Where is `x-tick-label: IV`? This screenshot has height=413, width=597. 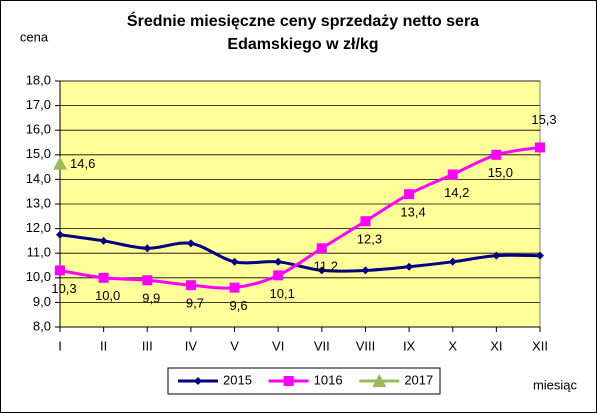 x-tick-label: IV is located at coordinates (191, 345).